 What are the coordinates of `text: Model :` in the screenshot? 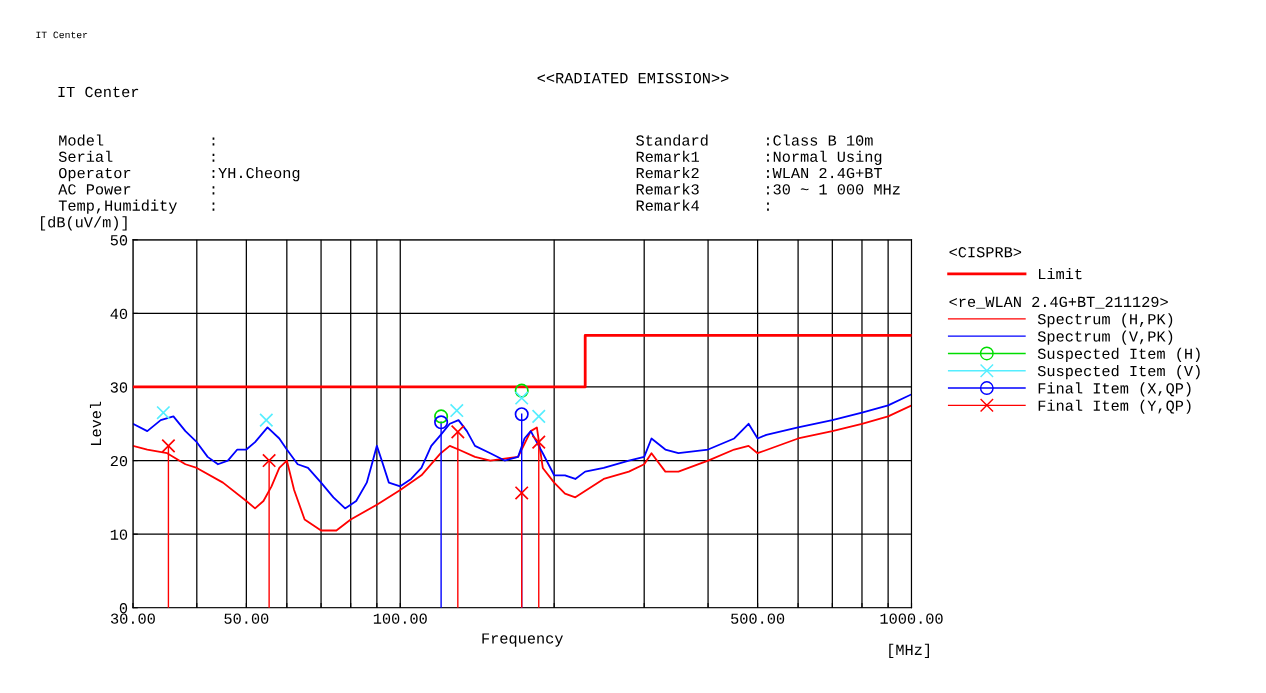 It's located at (137, 140).